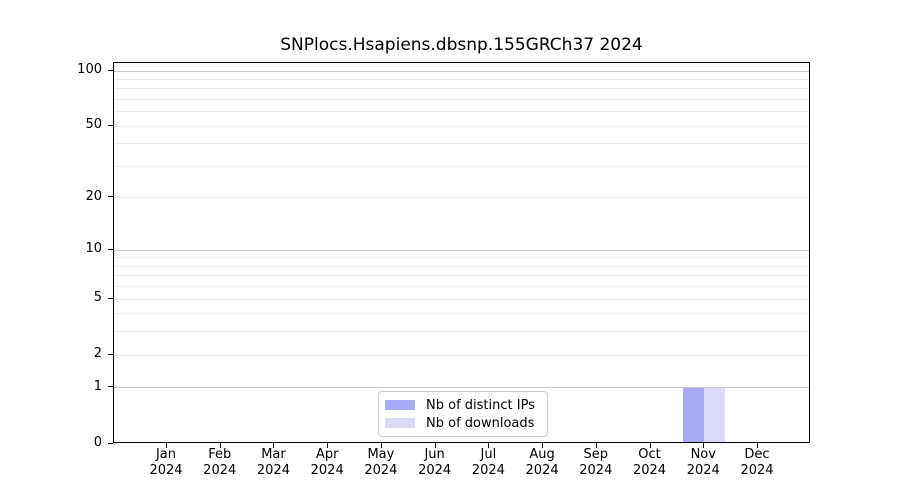 This screenshot has height=500, width=900. What do you see at coordinates (463, 414) in the screenshot?
I see `legend: Nb of distinct IPs Nb of downloads` at bounding box center [463, 414].